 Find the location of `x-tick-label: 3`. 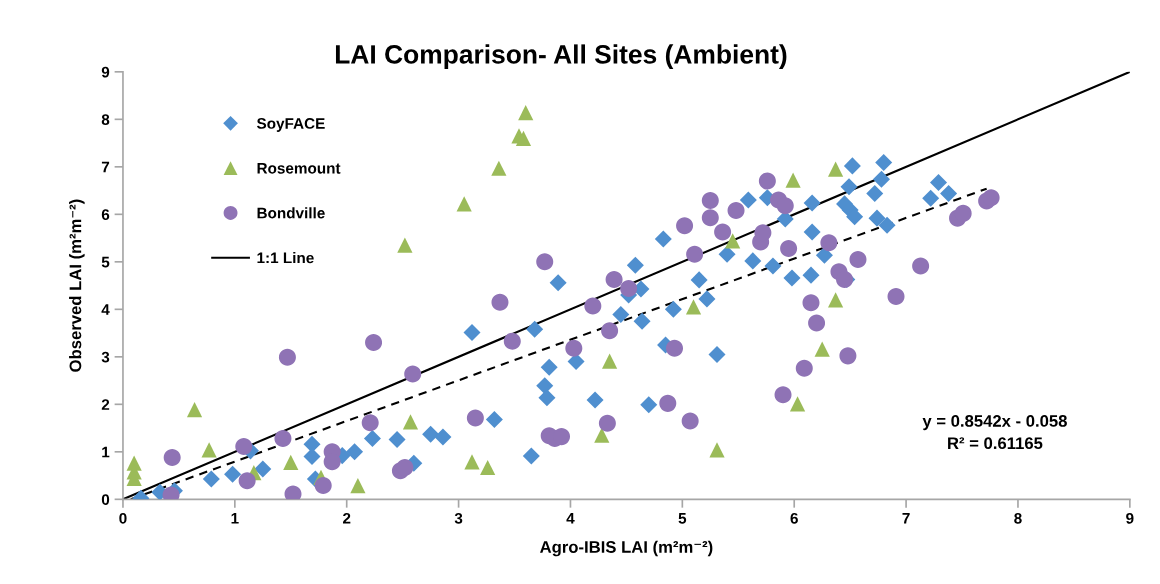

x-tick-label: 3 is located at coordinates (458, 518).